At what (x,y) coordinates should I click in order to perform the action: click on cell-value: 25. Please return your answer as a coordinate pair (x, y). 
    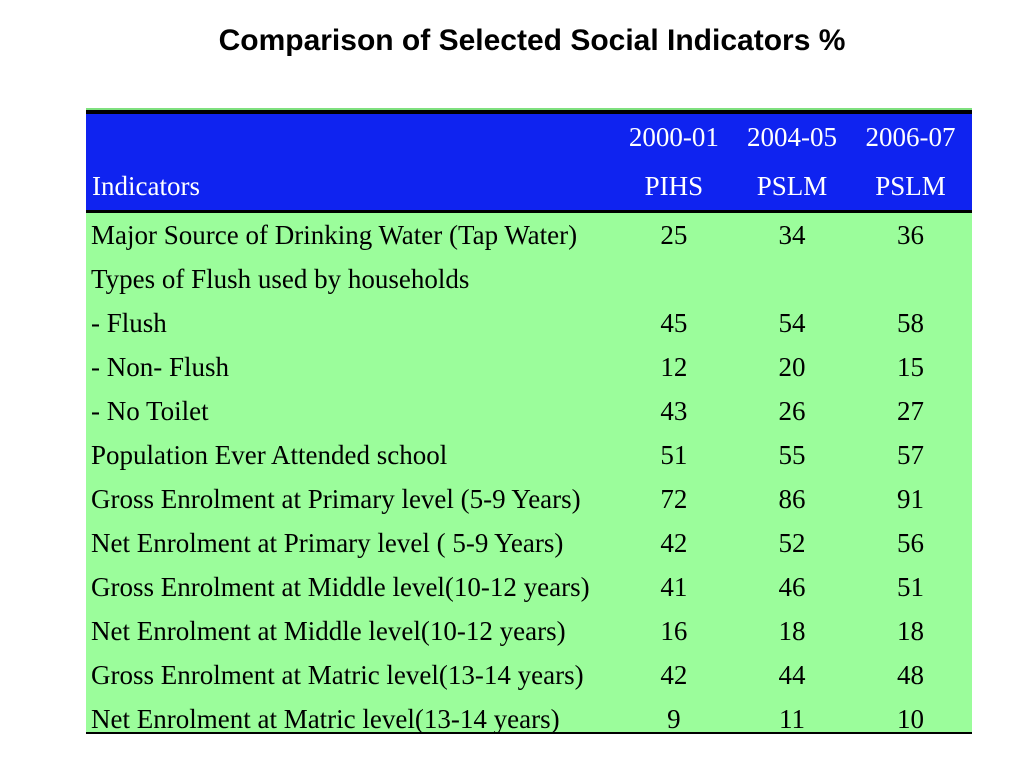
    Looking at the image, I should click on (674, 235).